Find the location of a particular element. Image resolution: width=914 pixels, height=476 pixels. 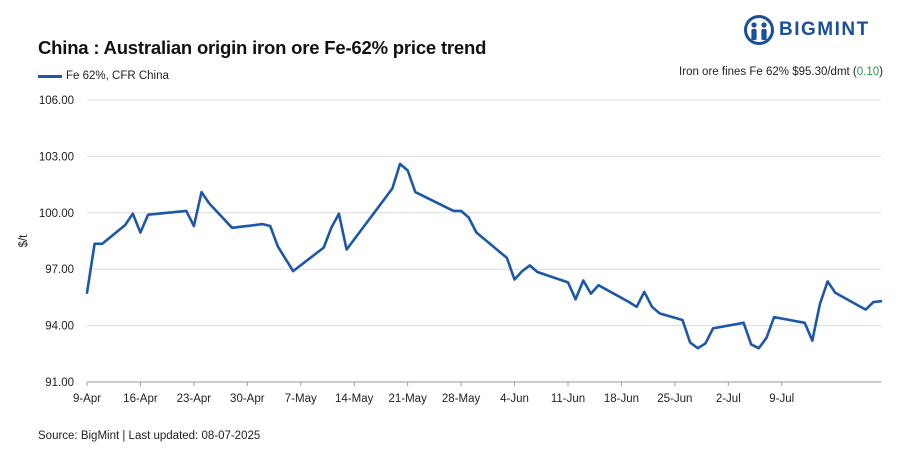

price-note: Iron ore fines Fe 62% $95.30/dmt (0.10) is located at coordinates (781, 72).